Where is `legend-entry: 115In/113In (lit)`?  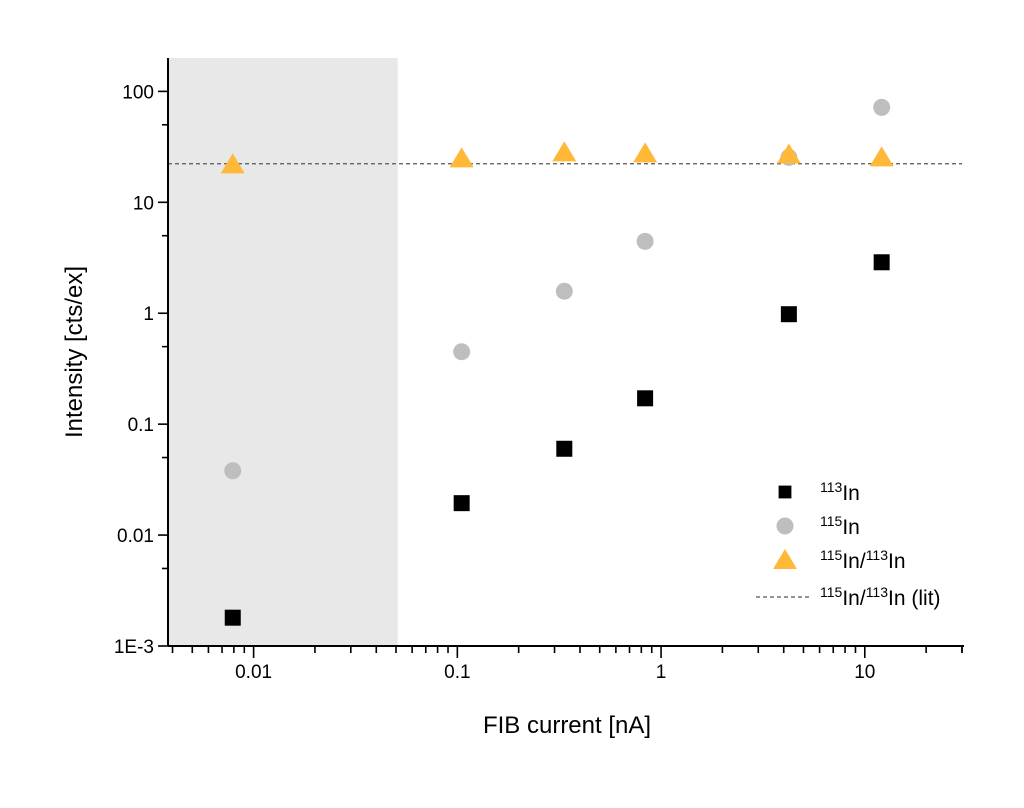
legend-entry: 115In/113In (lit) is located at coordinates (848, 597).